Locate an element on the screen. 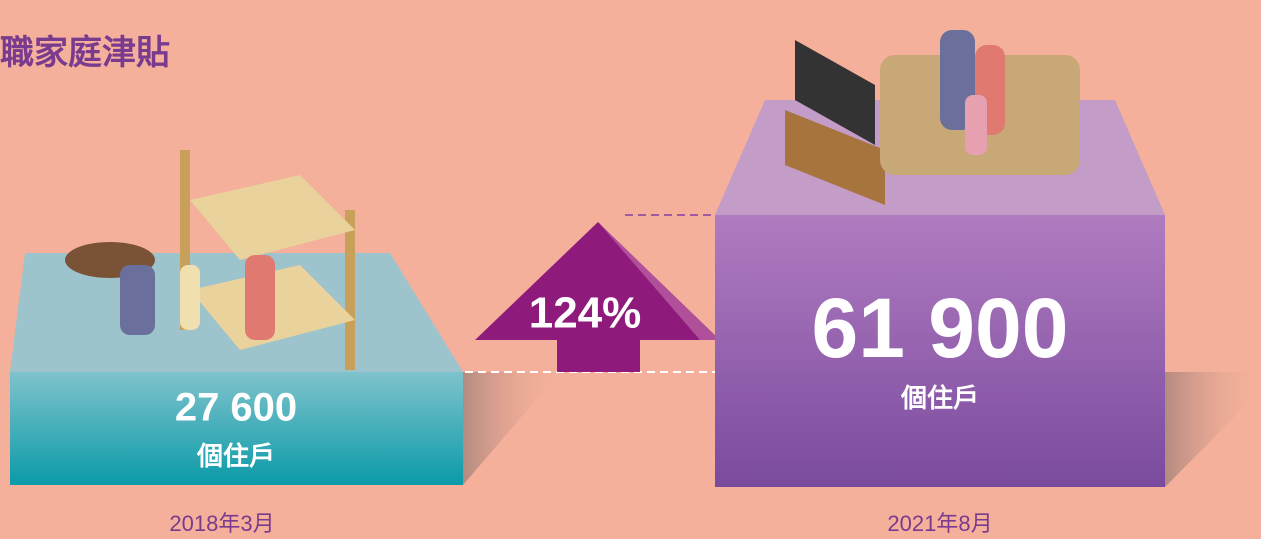 The width and height of the screenshot is (1261, 539). left-date: 2018年3月 is located at coordinates (221, 523).